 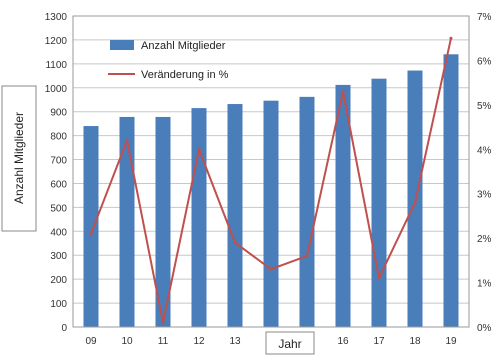 I want to click on y-tick-label: 100, so click(x=58, y=304).